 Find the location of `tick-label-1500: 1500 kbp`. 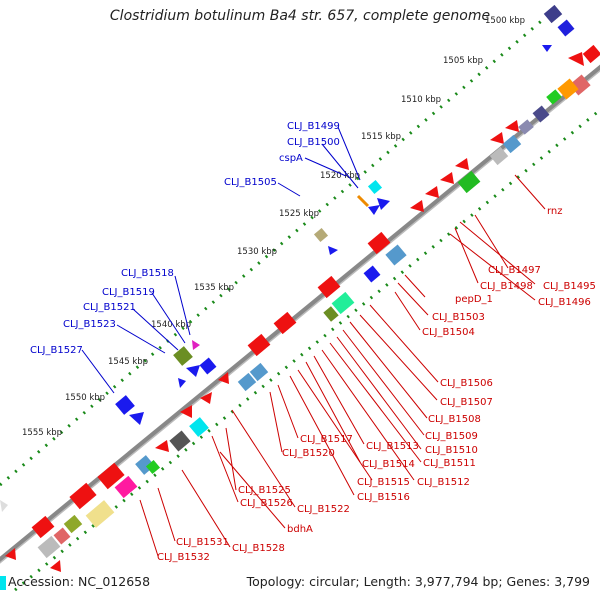

tick-label-1500: 1500 kbp is located at coordinates (505, 21).